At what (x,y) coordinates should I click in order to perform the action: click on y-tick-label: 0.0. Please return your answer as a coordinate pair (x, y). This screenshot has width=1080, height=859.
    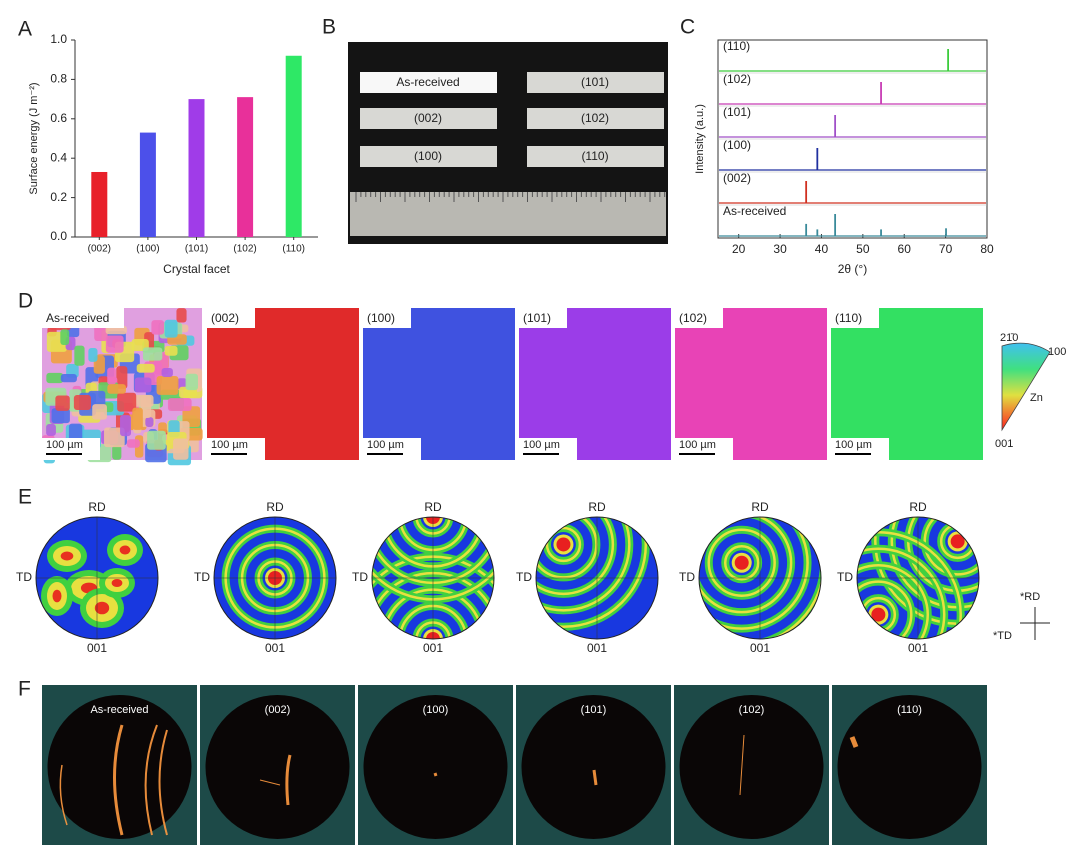
    Looking at the image, I should click on (58, 236).